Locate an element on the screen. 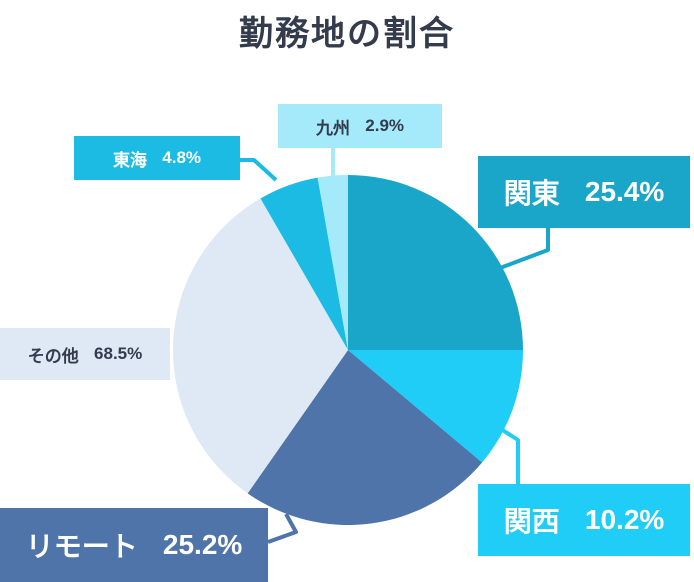 This screenshot has width=694, height=582. pie-slice-tokai is located at coordinates (304, 263).